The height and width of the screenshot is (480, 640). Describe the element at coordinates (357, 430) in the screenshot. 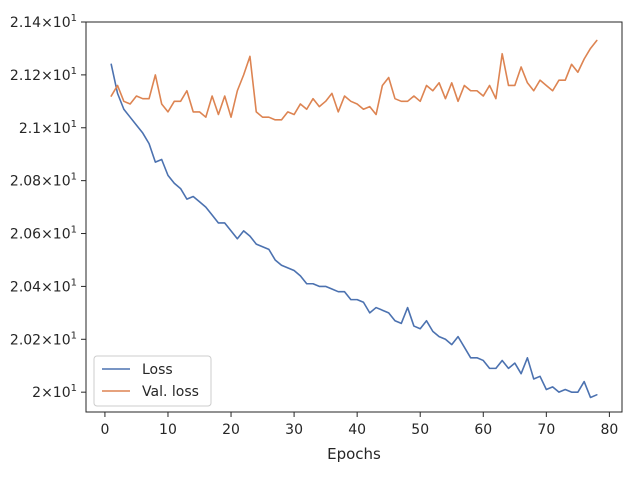

I see `x-tick-label: 40` at that location.